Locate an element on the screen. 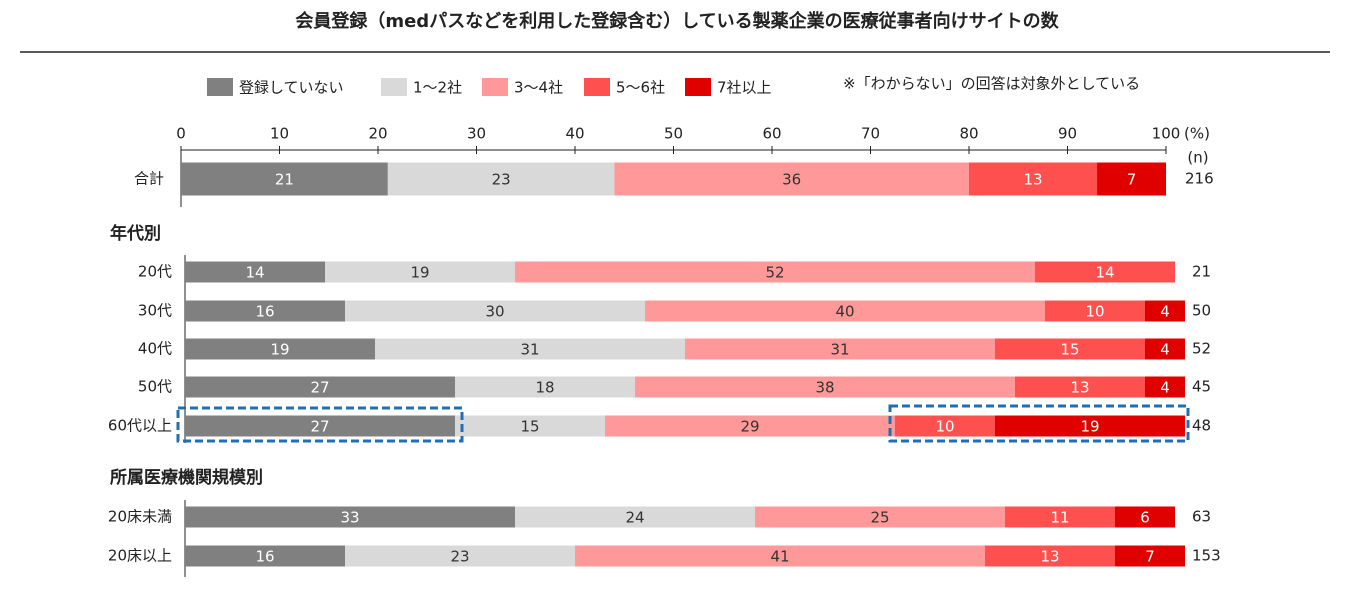 The width and height of the screenshot is (1355, 591). x-tick-label: 20 is located at coordinates (377, 134).